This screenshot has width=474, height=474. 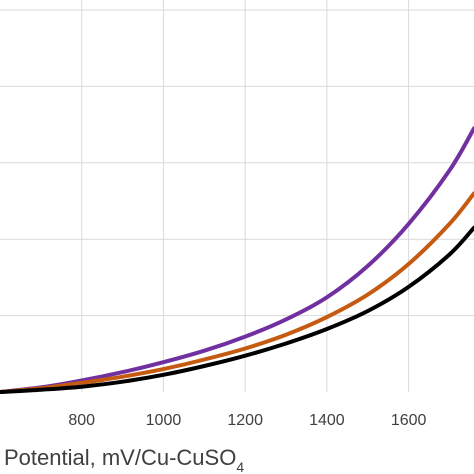 I want to click on x-tick-label: 1200, so click(x=245, y=420).